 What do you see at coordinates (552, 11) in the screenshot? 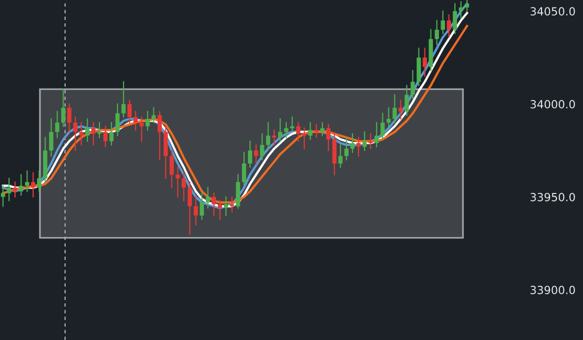
I see `y-tick-label: 34050.0` at bounding box center [552, 11].